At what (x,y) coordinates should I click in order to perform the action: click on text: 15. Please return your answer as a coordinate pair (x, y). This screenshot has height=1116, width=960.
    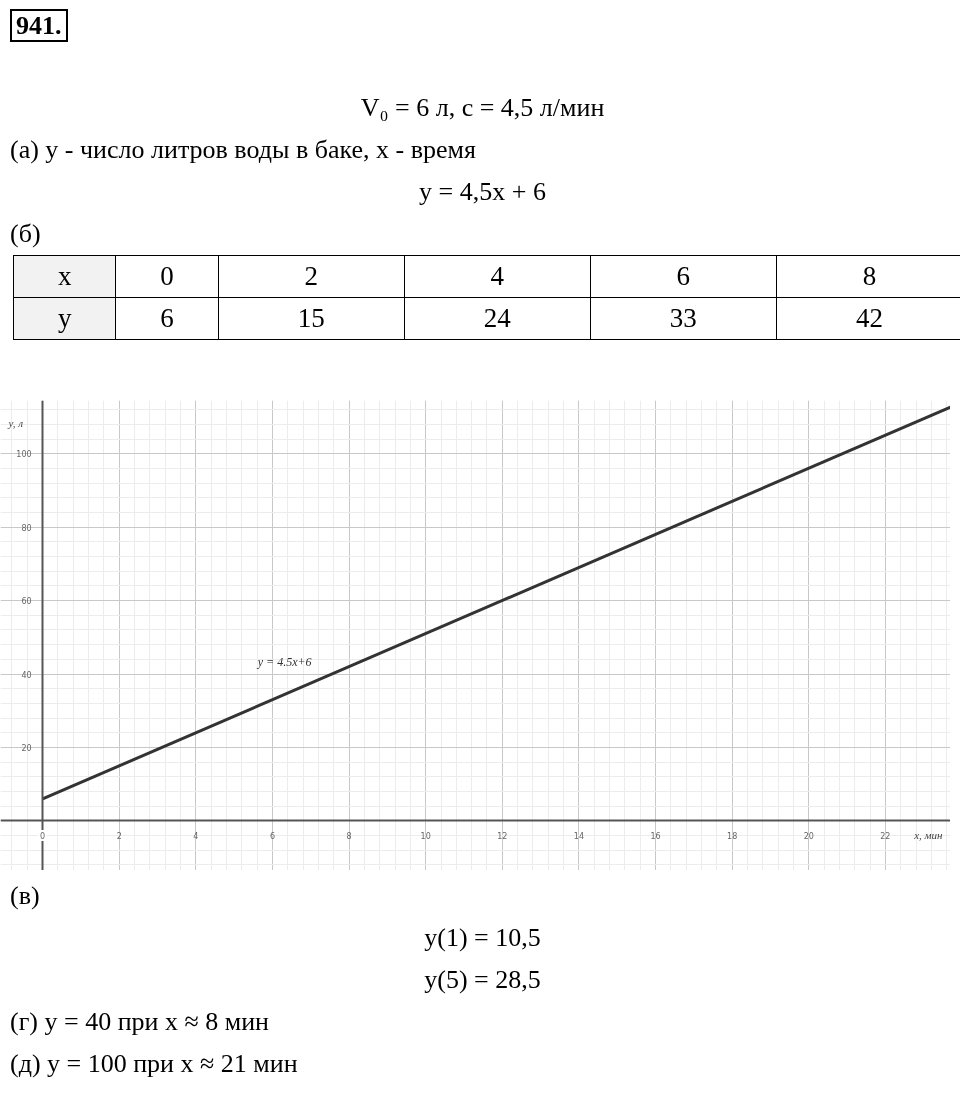
    Looking at the image, I should click on (311, 318).